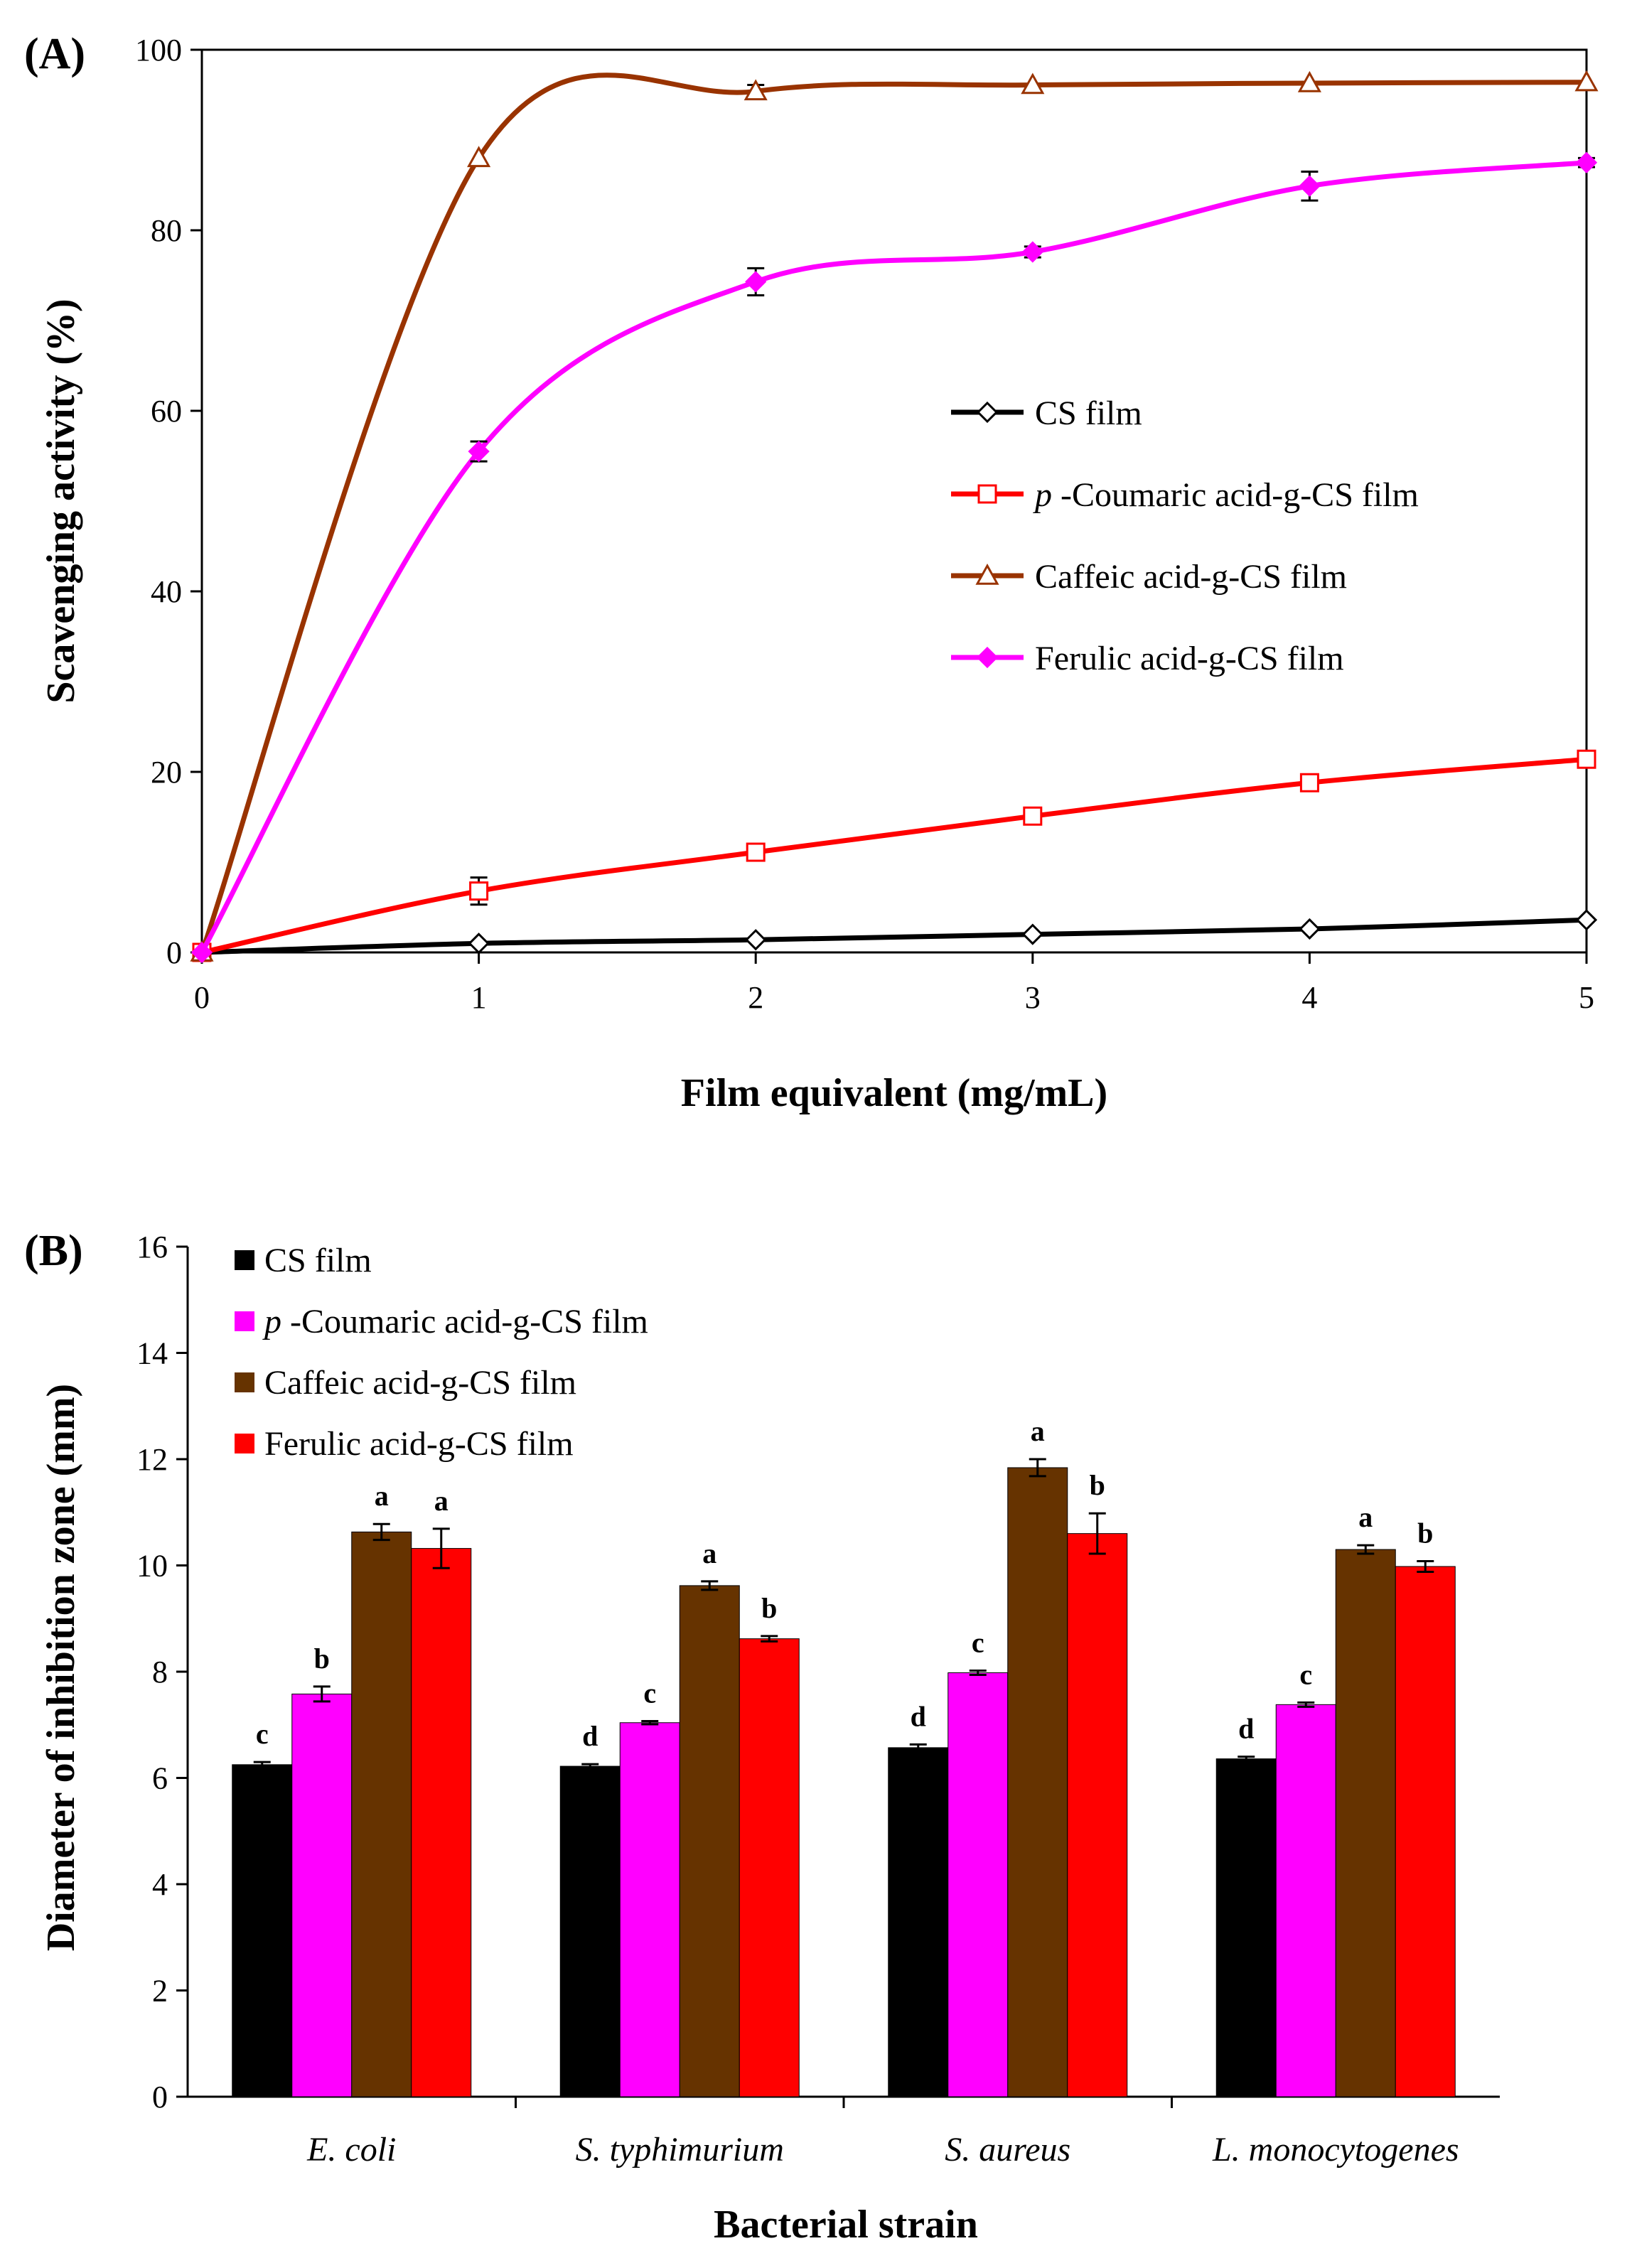 The height and width of the screenshot is (2268, 1632). What do you see at coordinates (152, 1353) in the screenshot?
I see `y-tick-label: 14` at bounding box center [152, 1353].